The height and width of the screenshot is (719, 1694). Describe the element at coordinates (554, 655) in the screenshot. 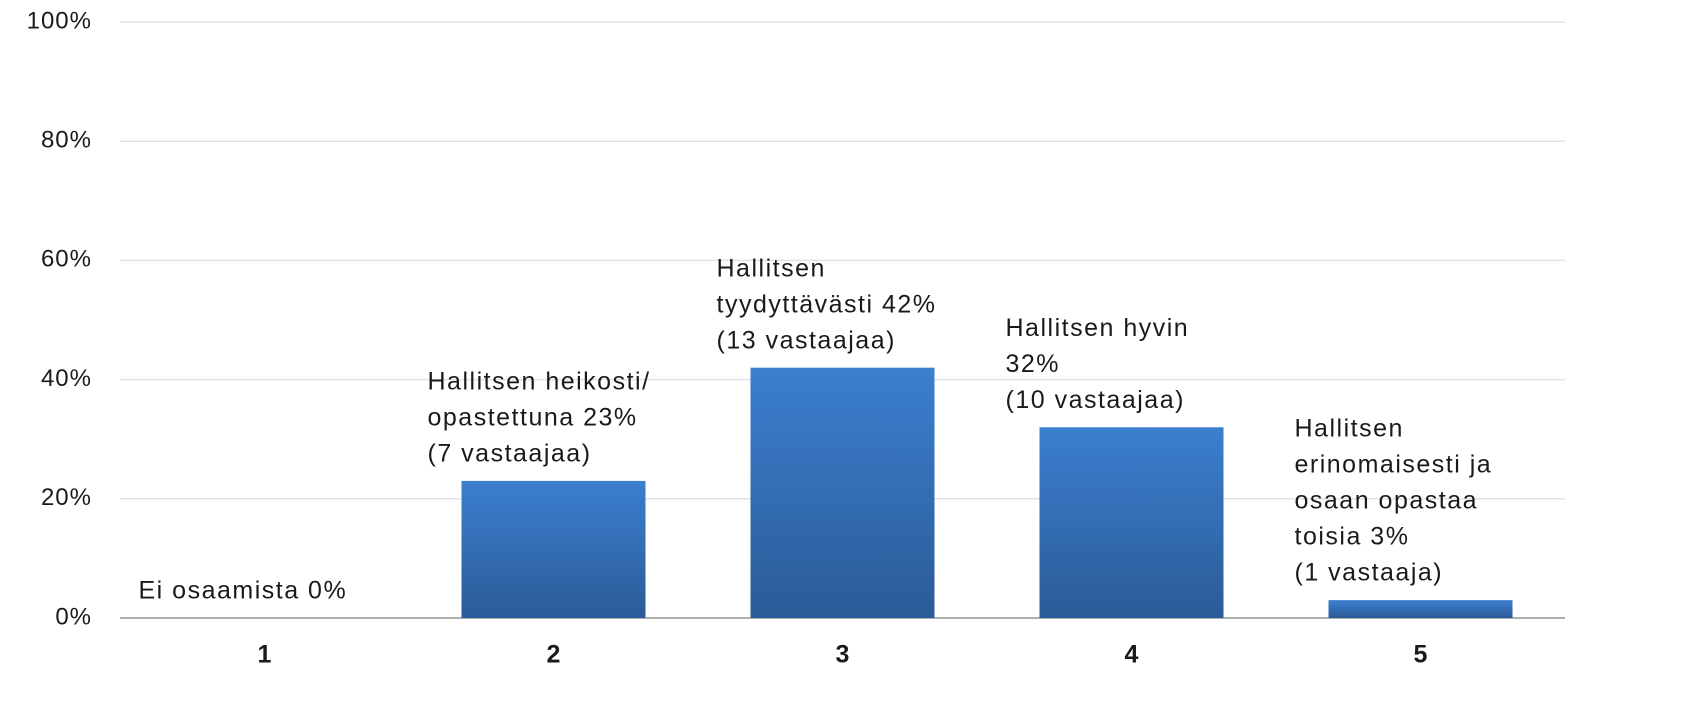

I see `x-tick-label: 2` at that location.